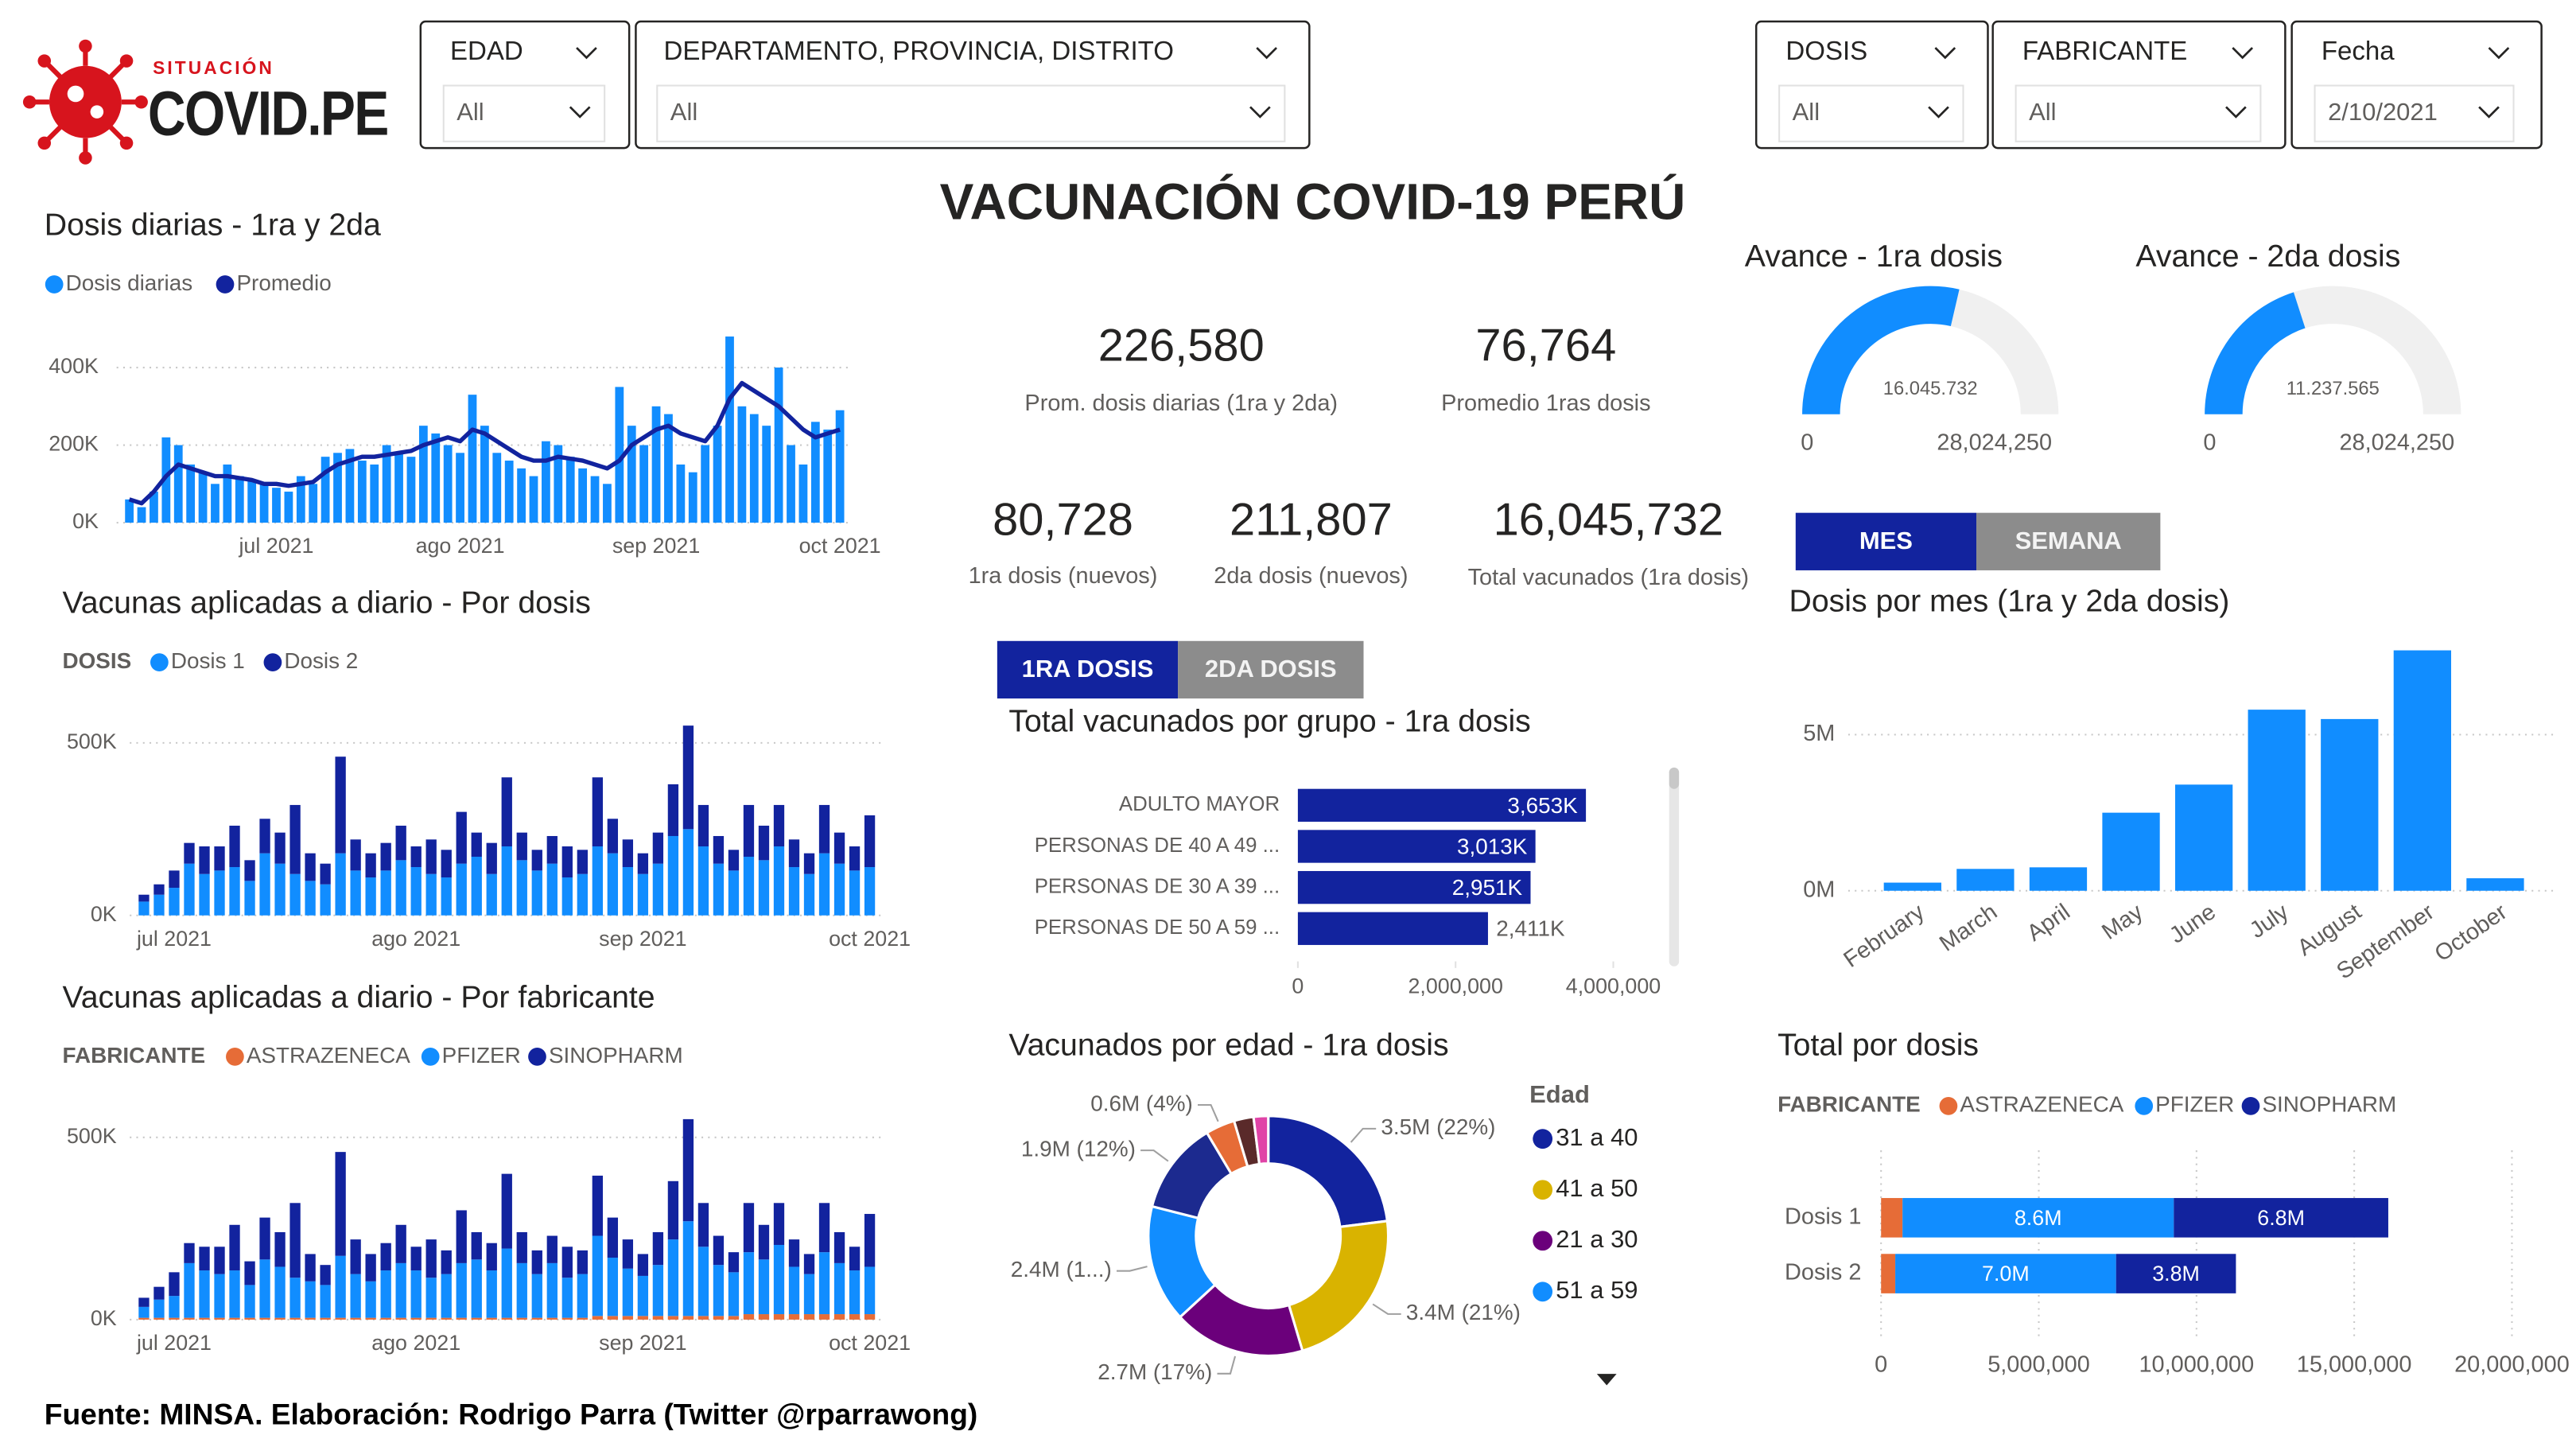 This screenshot has height=1443, width=2576. What do you see at coordinates (1545, 345) in the screenshot?
I see `kpi-value: 76,764` at bounding box center [1545, 345].